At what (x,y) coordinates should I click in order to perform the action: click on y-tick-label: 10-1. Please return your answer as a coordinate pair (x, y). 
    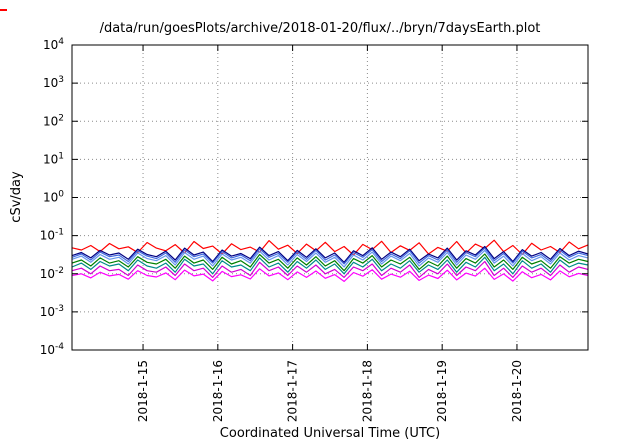
    Looking at the image, I should click on (52, 235).